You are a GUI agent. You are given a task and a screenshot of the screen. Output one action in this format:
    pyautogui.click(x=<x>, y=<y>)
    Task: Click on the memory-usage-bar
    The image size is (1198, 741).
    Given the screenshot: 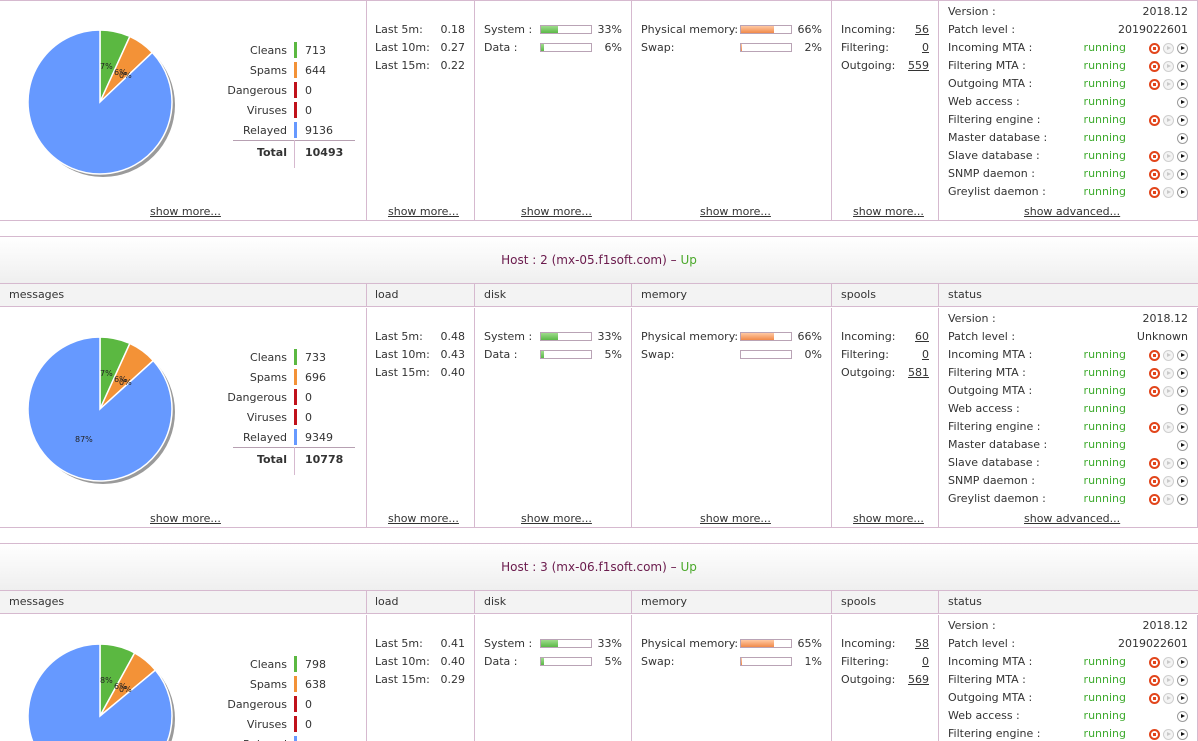 What is the action you would take?
    pyautogui.click(x=766, y=29)
    